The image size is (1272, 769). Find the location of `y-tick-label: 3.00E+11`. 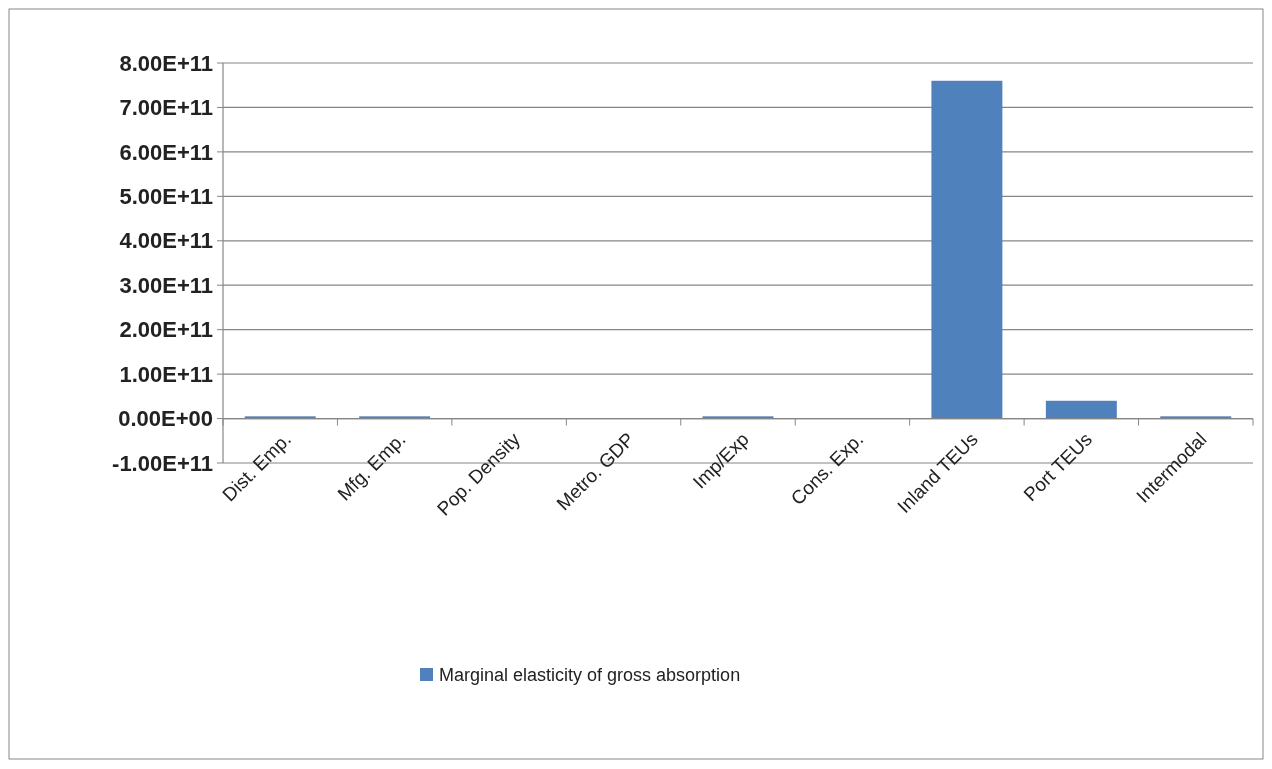

y-tick-label: 3.00E+11 is located at coordinates (166, 285).